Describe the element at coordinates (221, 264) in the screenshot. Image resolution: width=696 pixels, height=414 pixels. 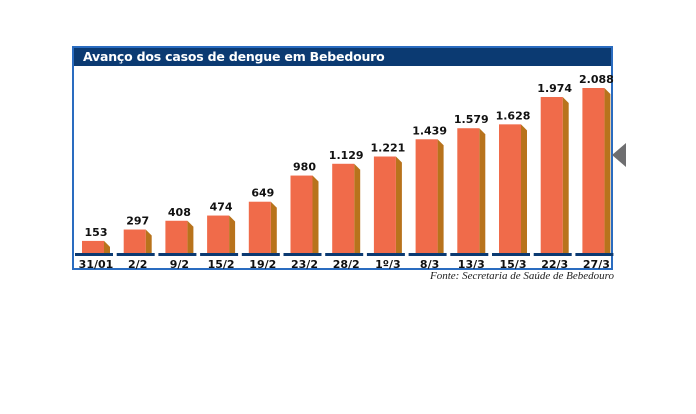
I see `category-label: 15/2` at that location.